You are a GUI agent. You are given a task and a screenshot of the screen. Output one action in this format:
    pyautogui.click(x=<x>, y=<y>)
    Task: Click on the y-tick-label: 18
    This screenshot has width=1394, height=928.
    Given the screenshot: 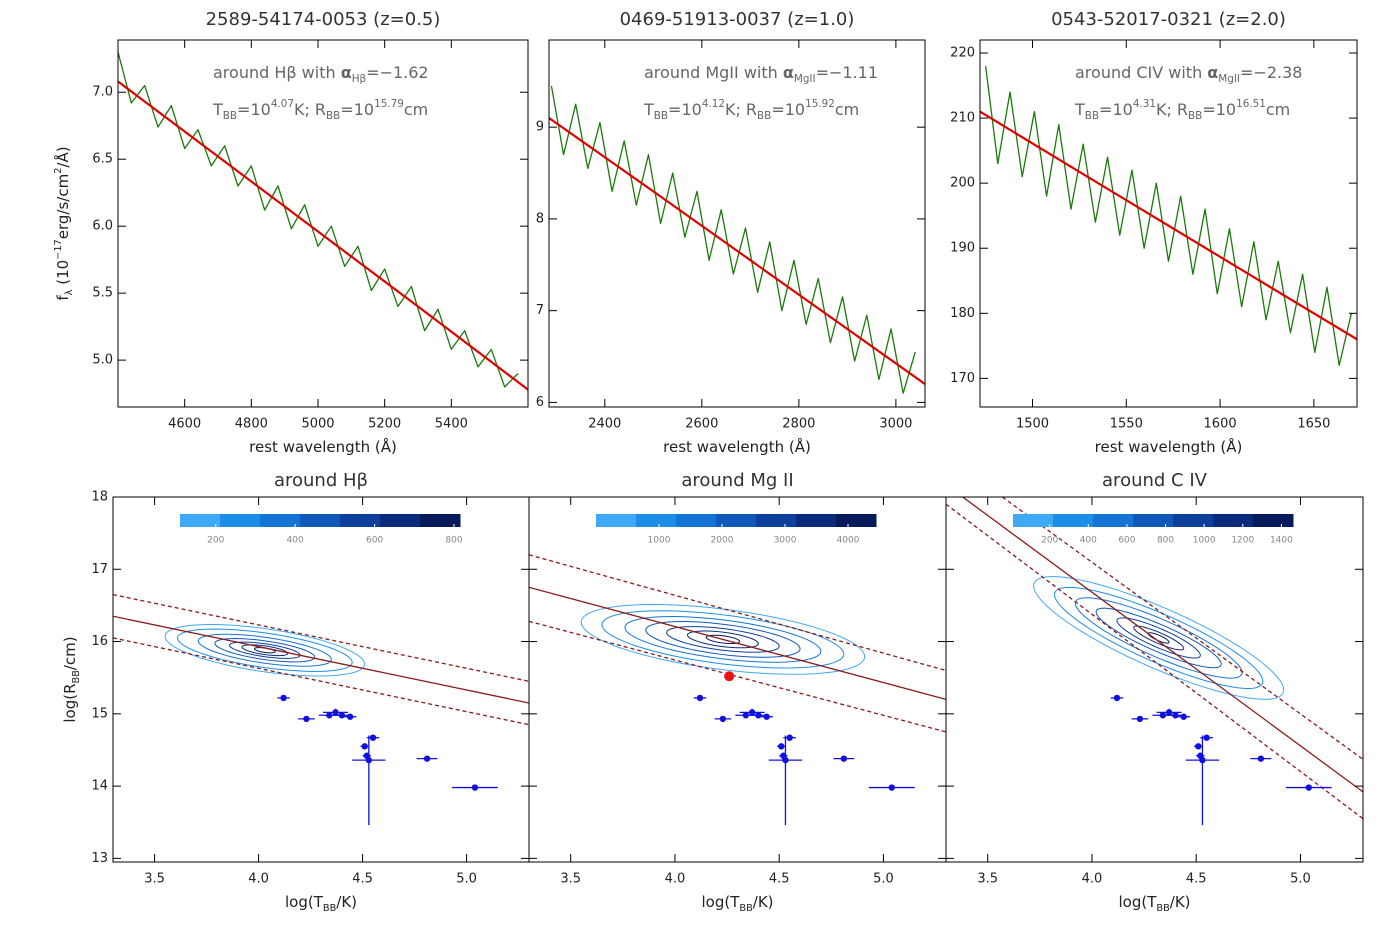 What is the action you would take?
    pyautogui.click(x=99, y=497)
    